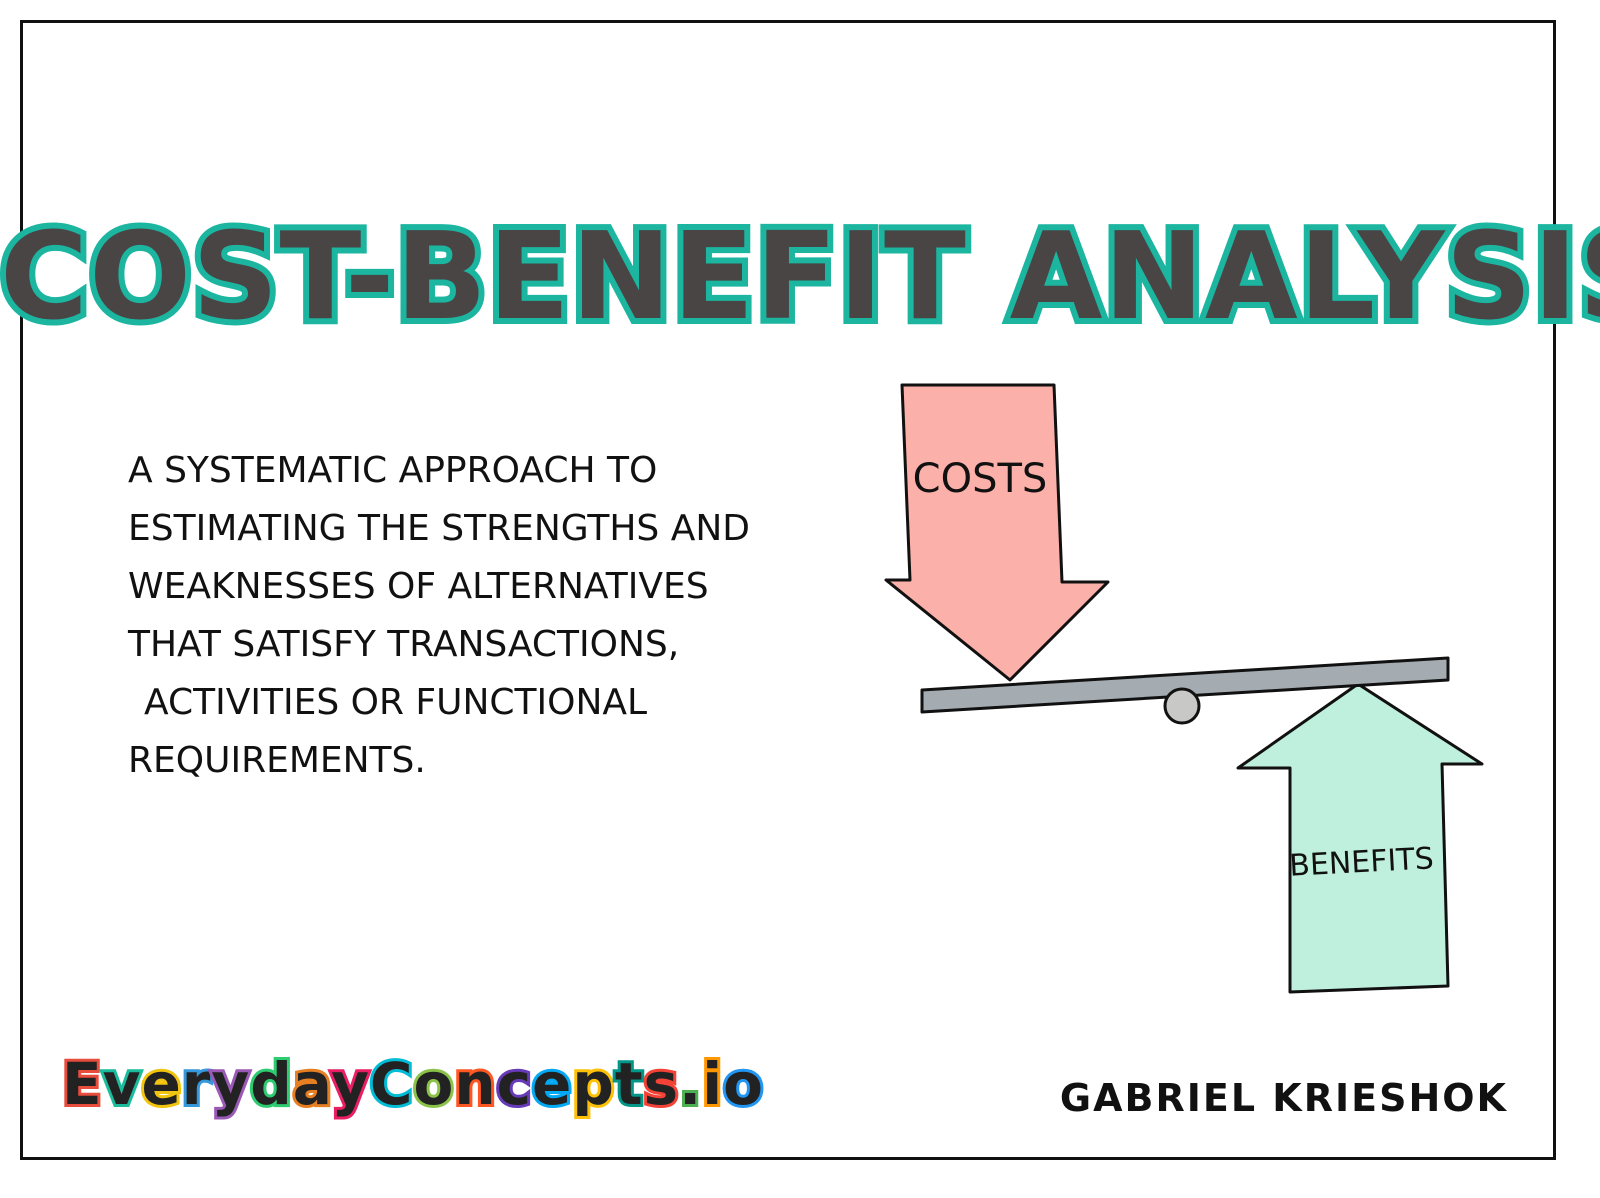 Image resolution: width=1600 pixels, height=1198 pixels. Describe the element at coordinates (690, 1084) in the screenshot. I see `brand-letter: .` at that location.